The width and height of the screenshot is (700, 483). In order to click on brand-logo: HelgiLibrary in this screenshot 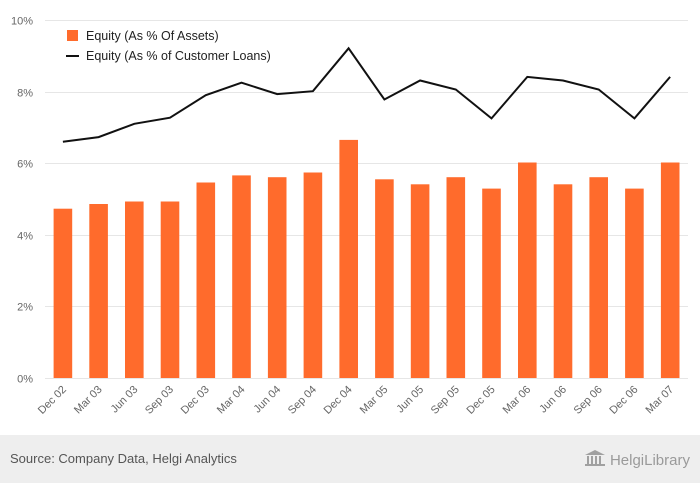, I will do `click(637, 460)`.